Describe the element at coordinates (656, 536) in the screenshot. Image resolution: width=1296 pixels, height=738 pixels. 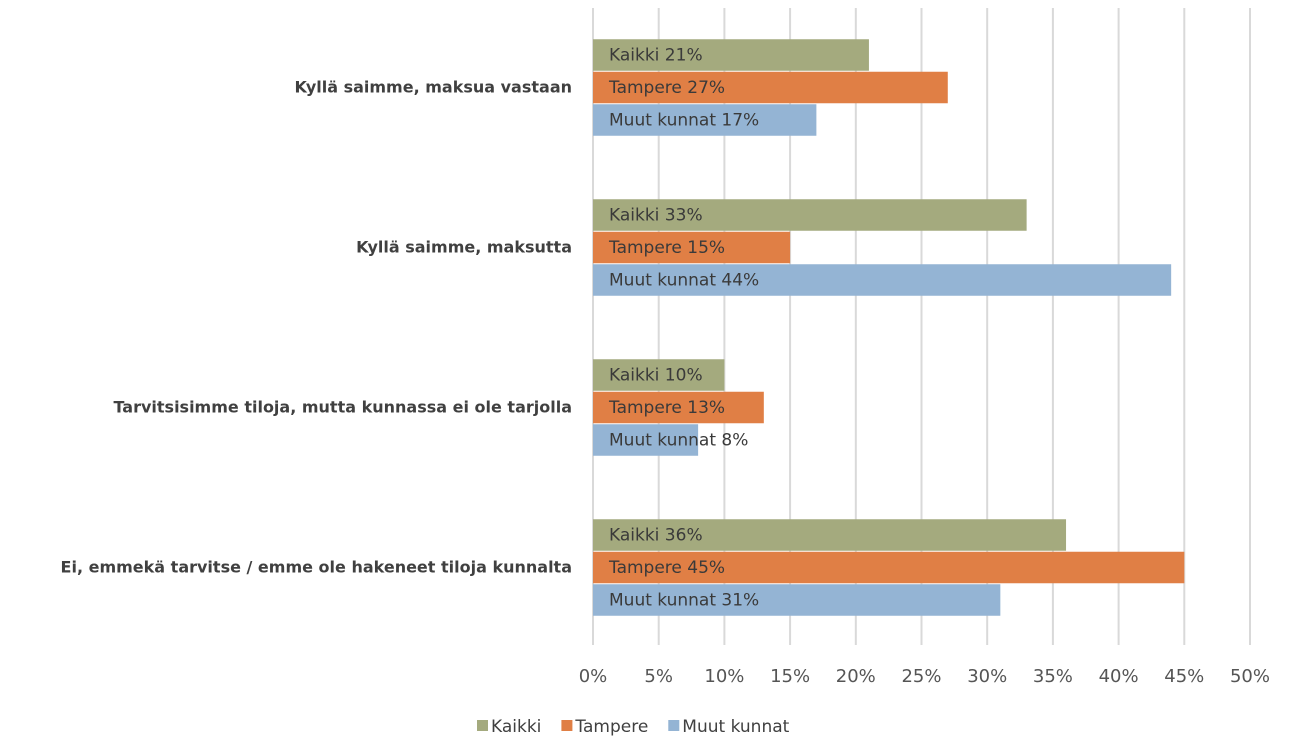
I see `data-label: Kaikki 36%` at that location.